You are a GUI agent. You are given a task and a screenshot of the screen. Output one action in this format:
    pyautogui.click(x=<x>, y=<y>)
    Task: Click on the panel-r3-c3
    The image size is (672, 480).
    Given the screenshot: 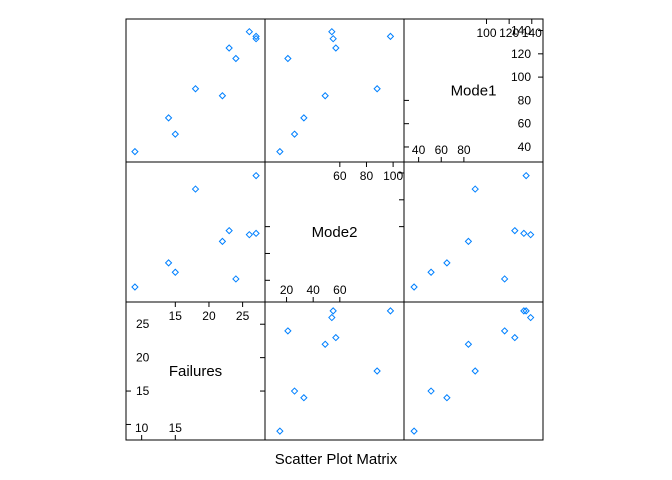 What is the action you would take?
    pyautogui.click(x=473, y=371)
    